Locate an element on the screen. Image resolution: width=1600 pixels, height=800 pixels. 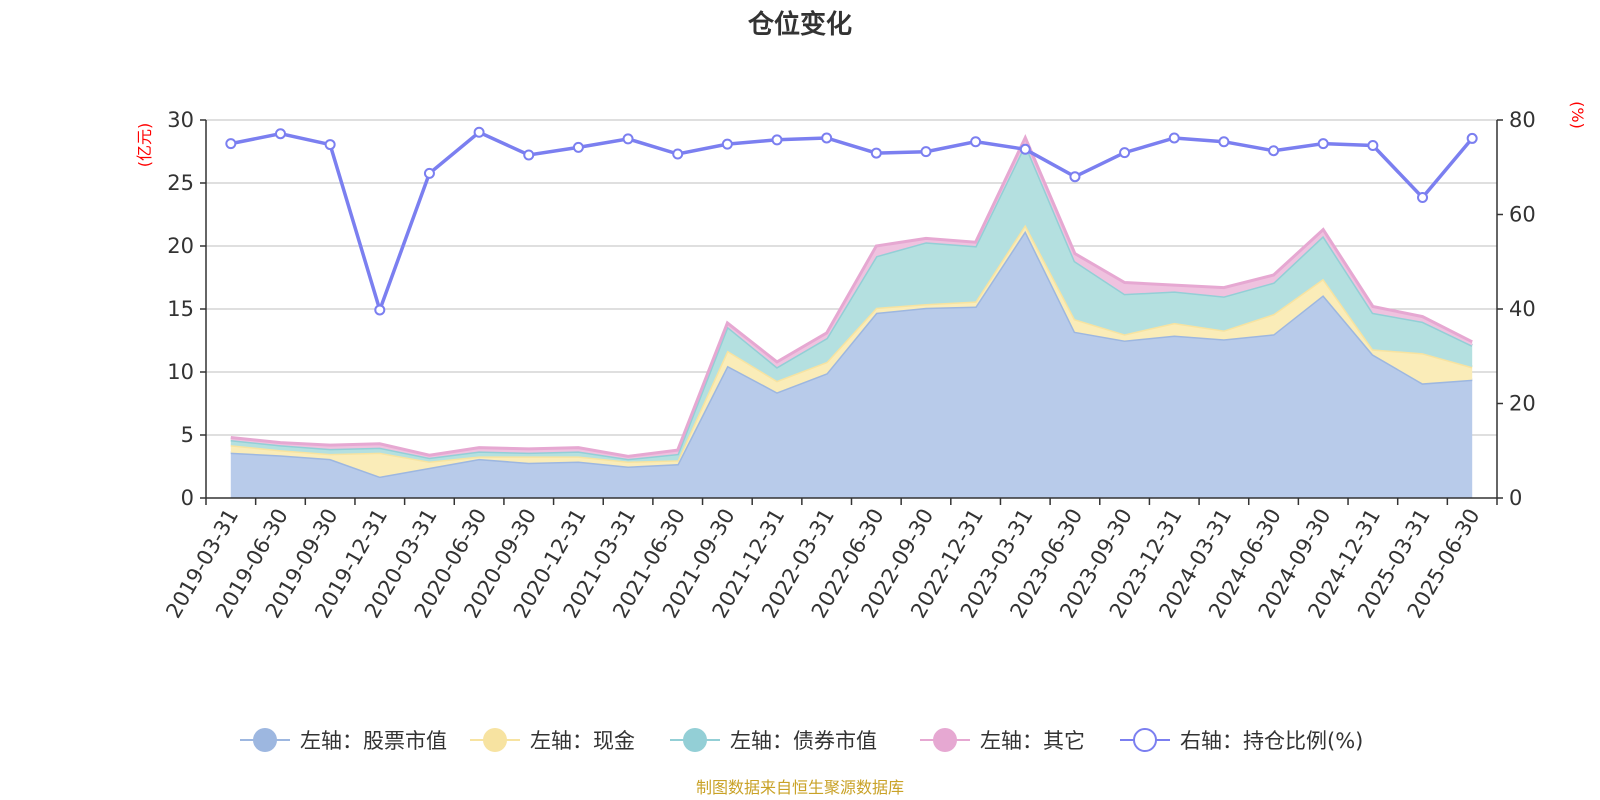
right-tick-label: 80 is located at coordinates (1522, 120).